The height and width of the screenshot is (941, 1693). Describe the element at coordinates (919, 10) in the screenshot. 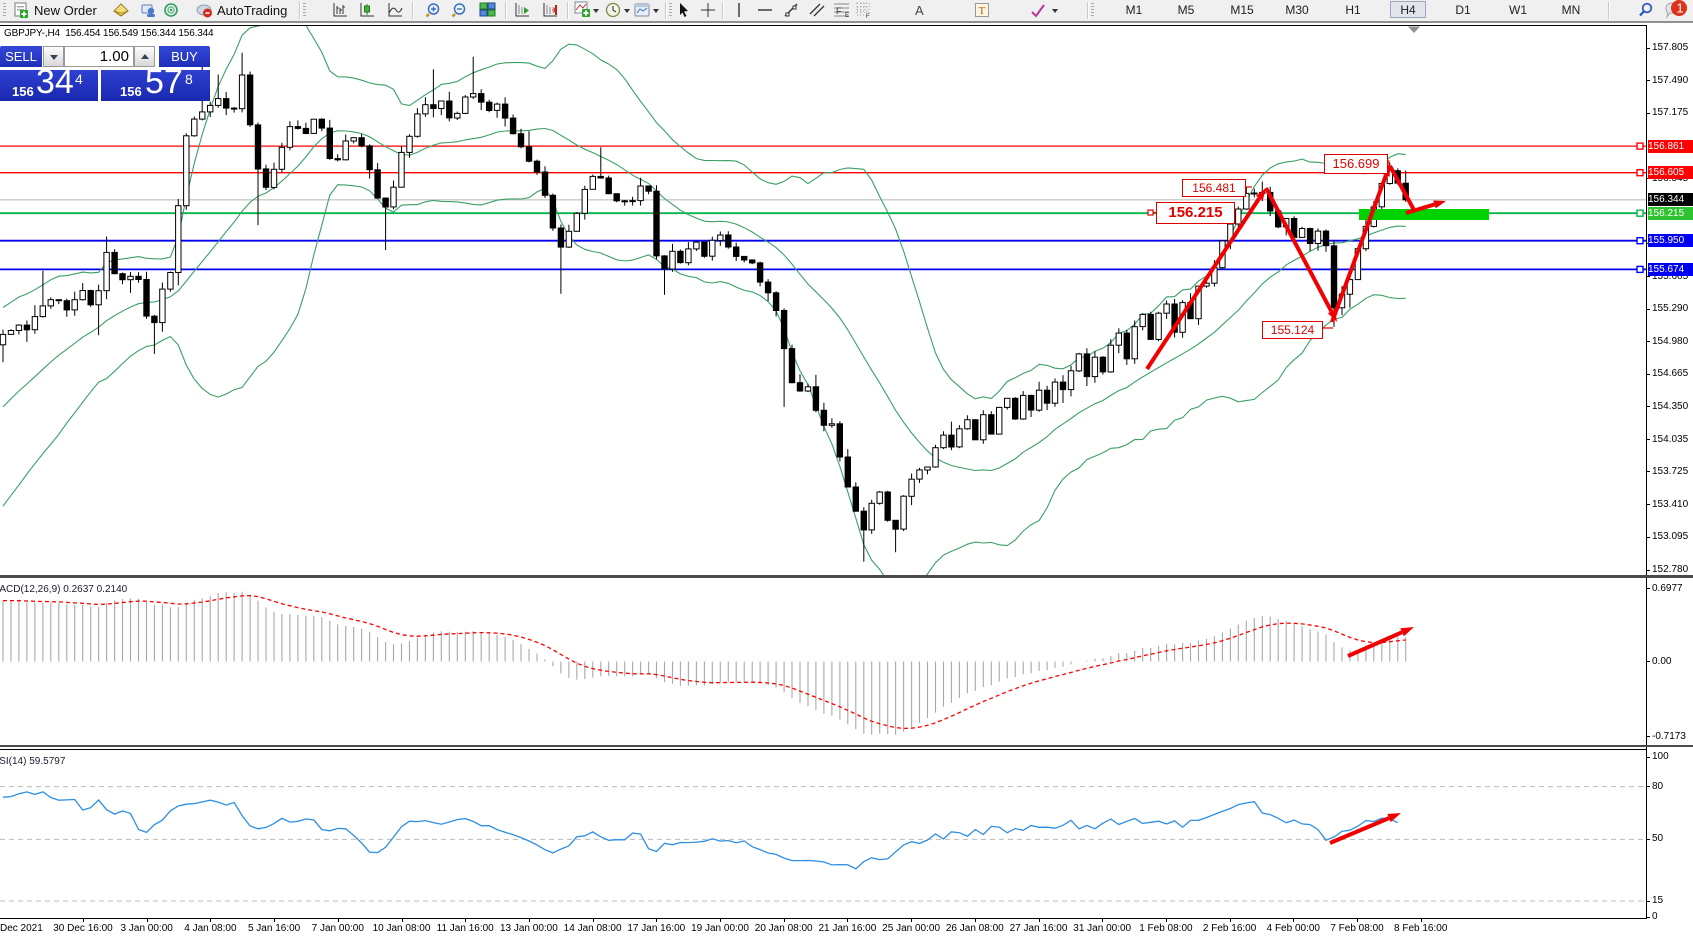

I see `svg-text: A` at that location.